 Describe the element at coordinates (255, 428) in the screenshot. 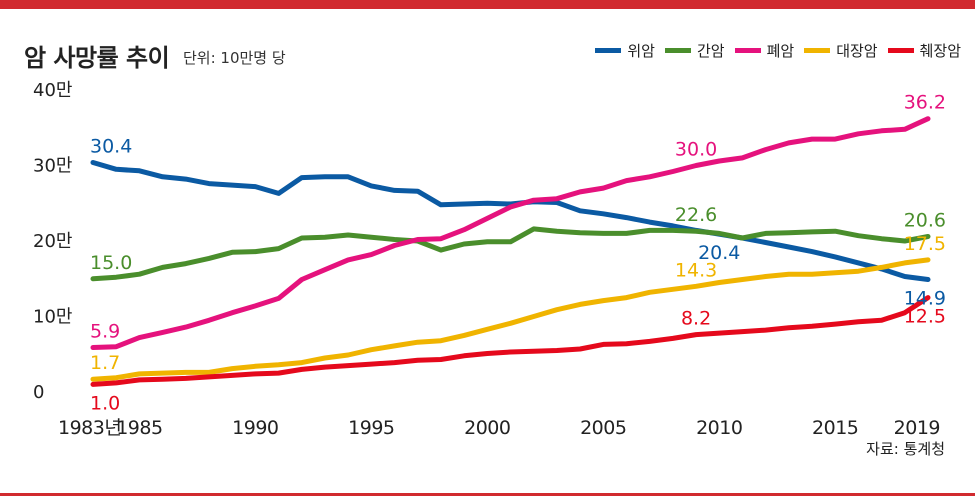

I see `x-tick-label: 1990` at that location.